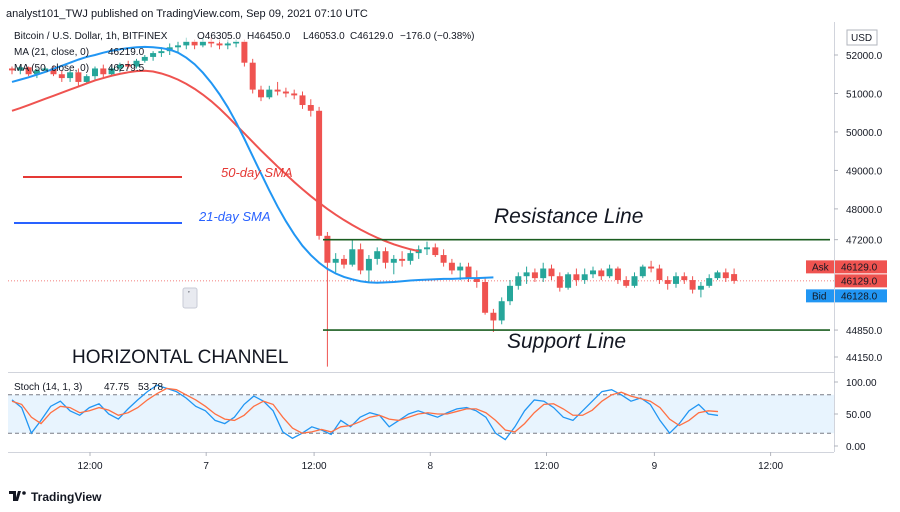 The height and width of the screenshot is (512, 900). What do you see at coordinates (864, 133) in the screenshot?
I see `price-tick-label: 50000.0` at bounding box center [864, 133].